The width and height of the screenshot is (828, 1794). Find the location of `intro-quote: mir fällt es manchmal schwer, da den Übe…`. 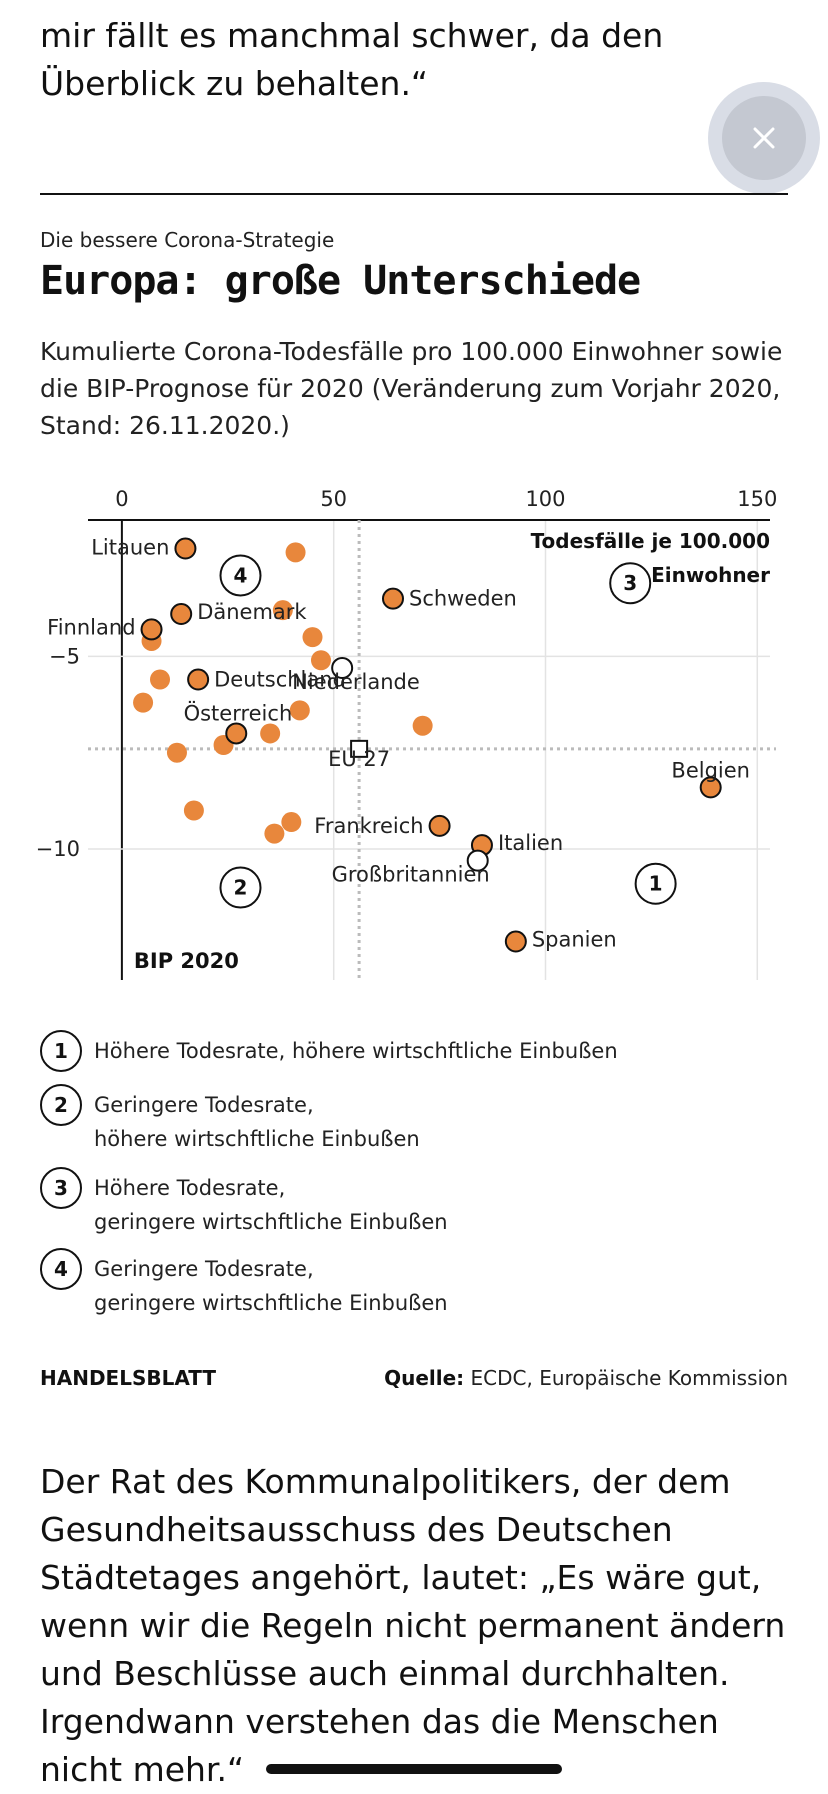

intro-quote: mir fällt es manchmal schwer, da den Übe… is located at coordinates (352, 59).